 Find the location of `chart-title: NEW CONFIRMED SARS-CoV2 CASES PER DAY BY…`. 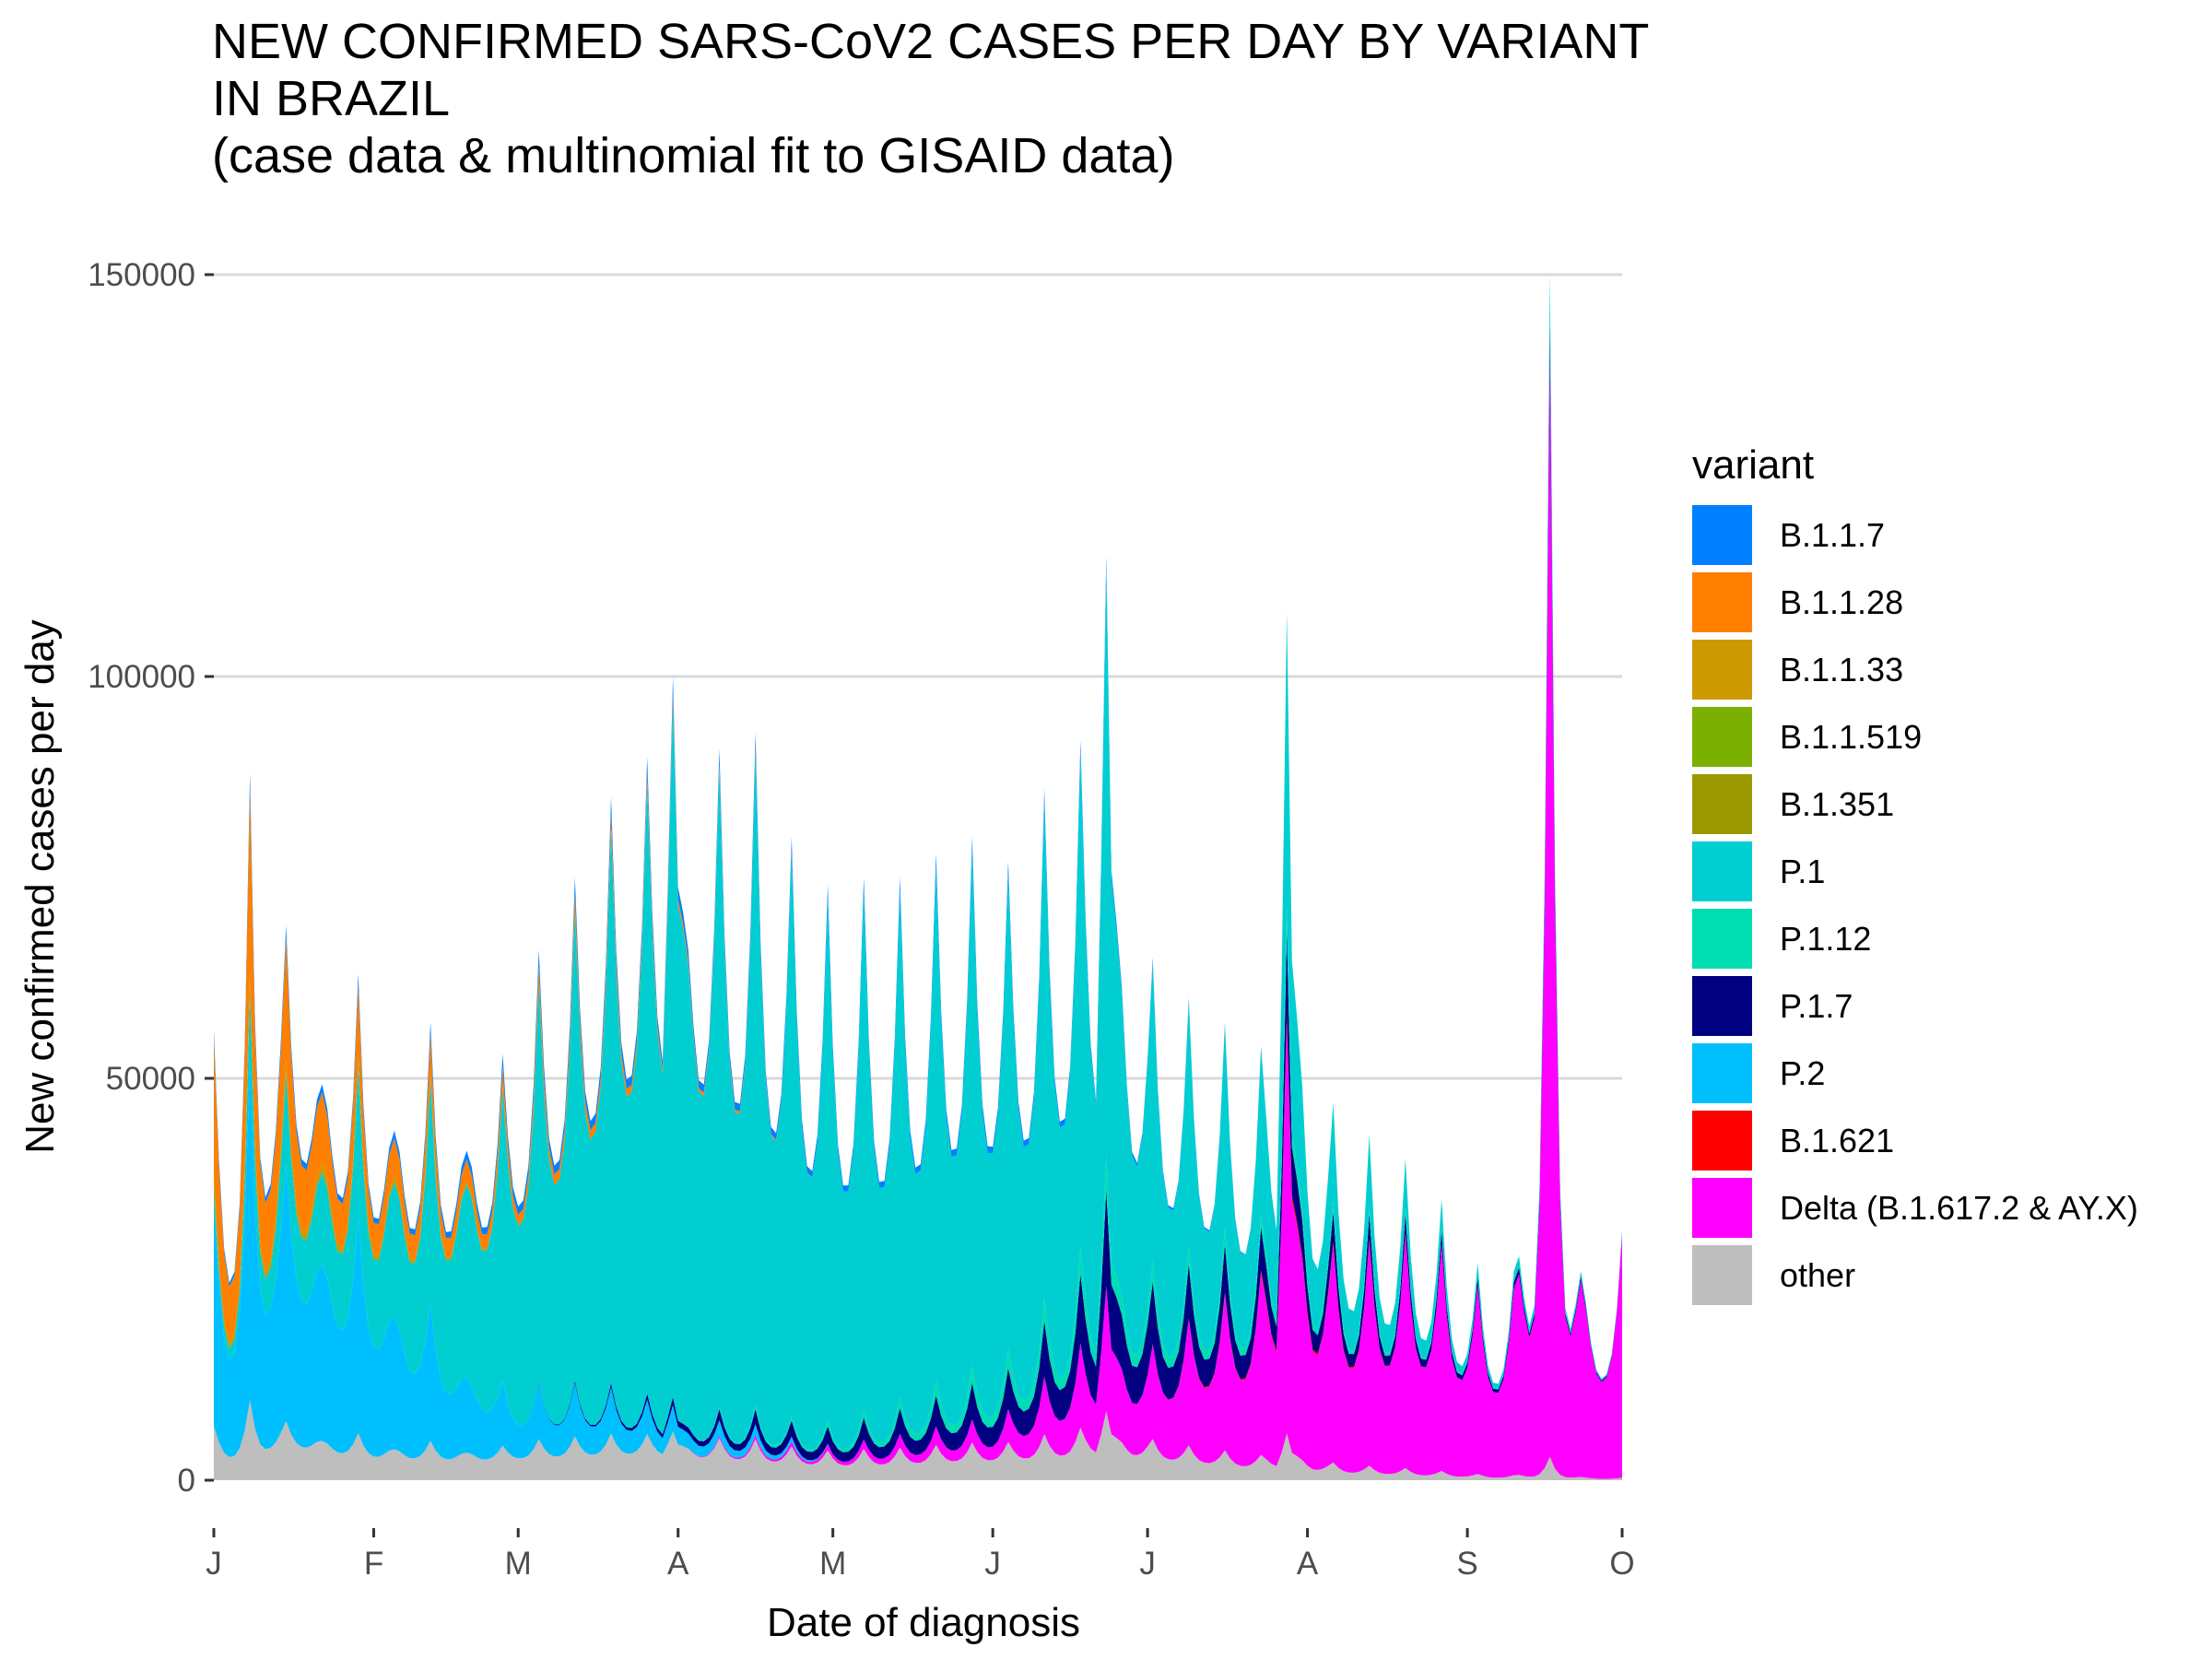

chart-title: NEW CONFIRMED SARS-CoV2 CASES PER DAY BY… is located at coordinates (1087, 98).